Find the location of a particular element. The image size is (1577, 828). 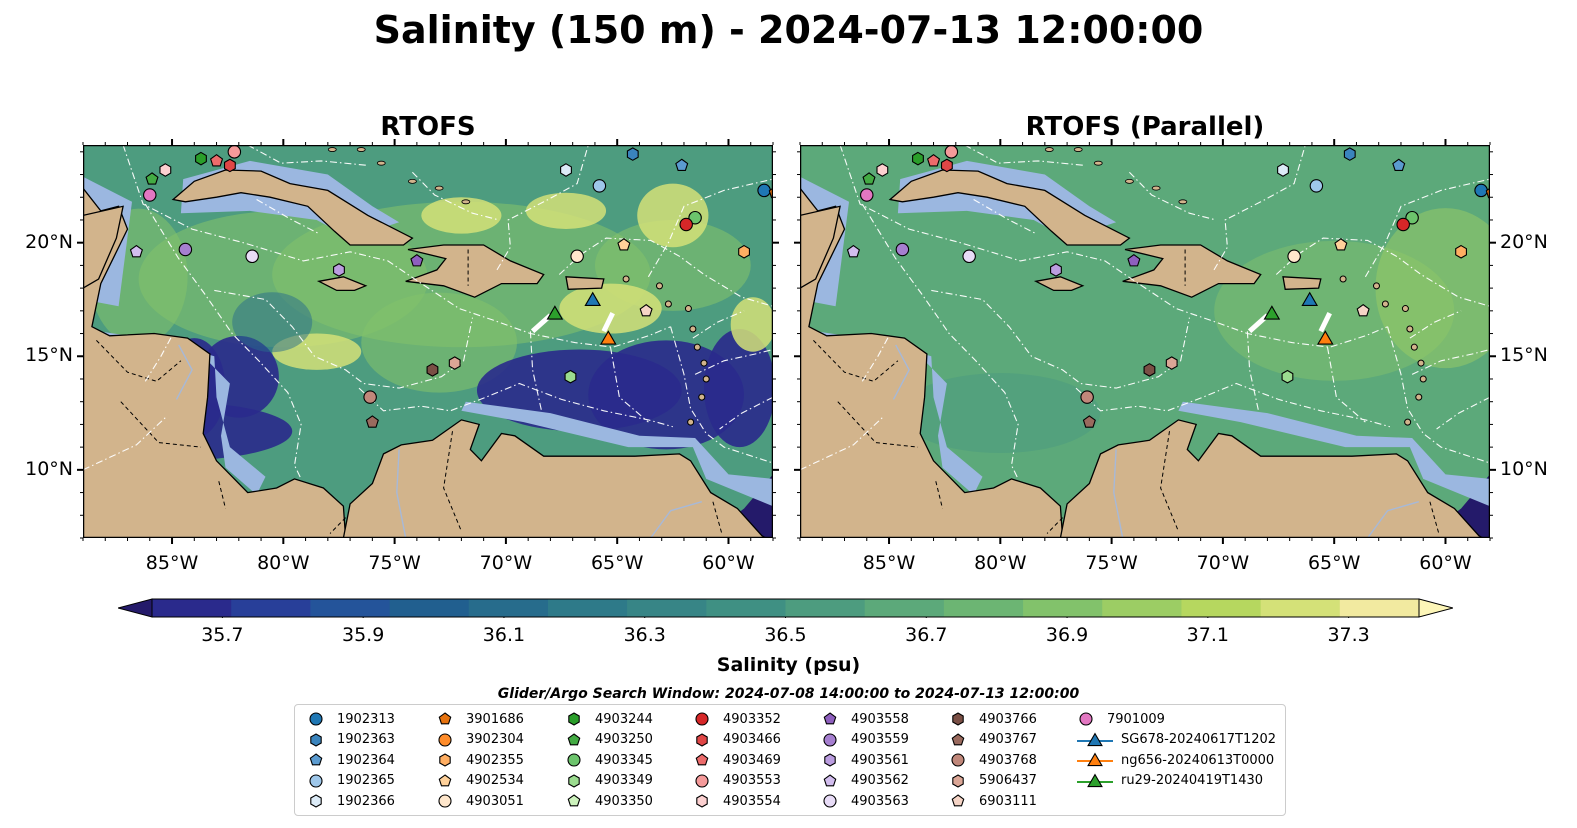

colorbar-tick-label: 36.5 is located at coordinates (785, 635).